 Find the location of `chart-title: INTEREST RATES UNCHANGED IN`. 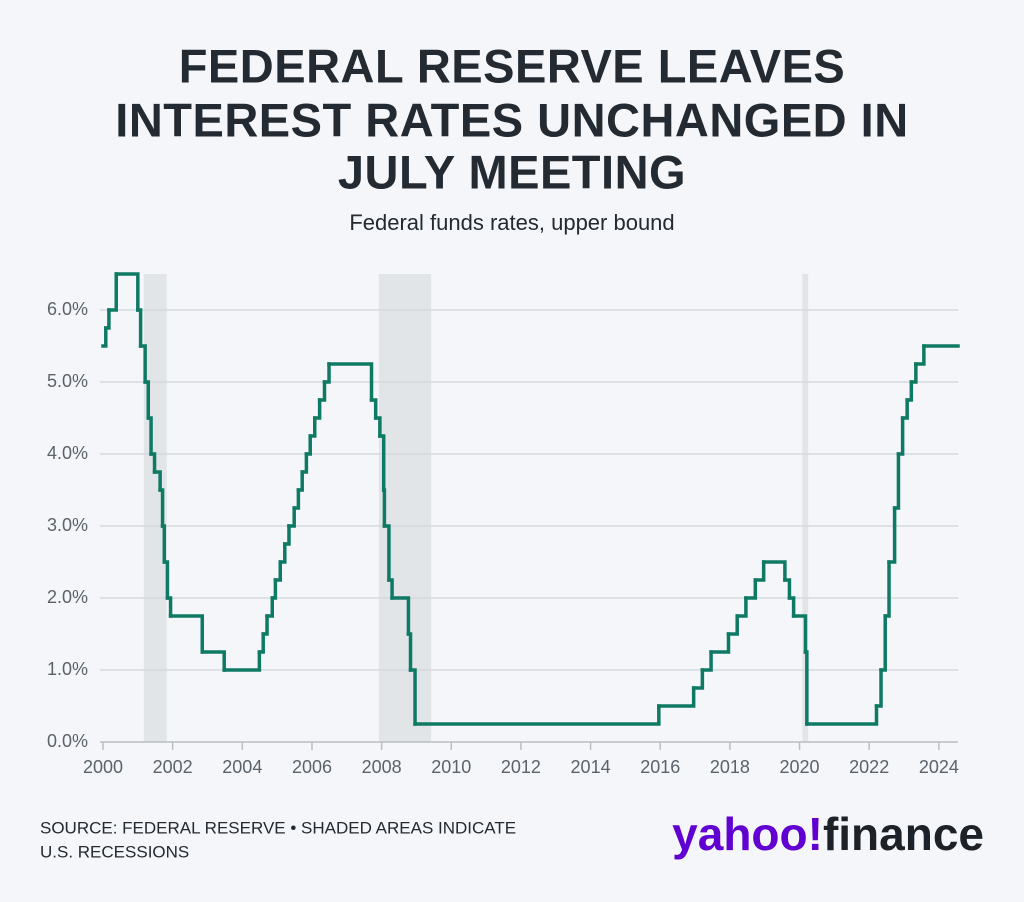

chart-title: INTEREST RATES UNCHANGED IN is located at coordinates (511, 119).